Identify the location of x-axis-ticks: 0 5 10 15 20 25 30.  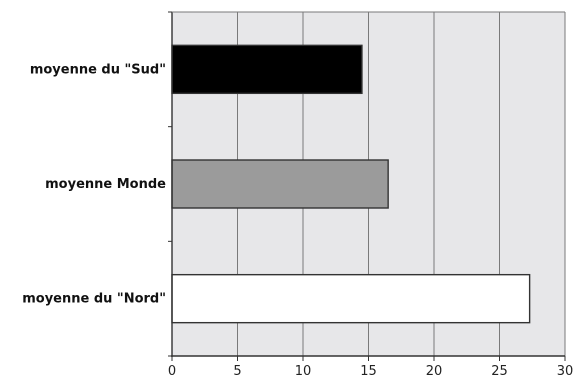
(370, 367).